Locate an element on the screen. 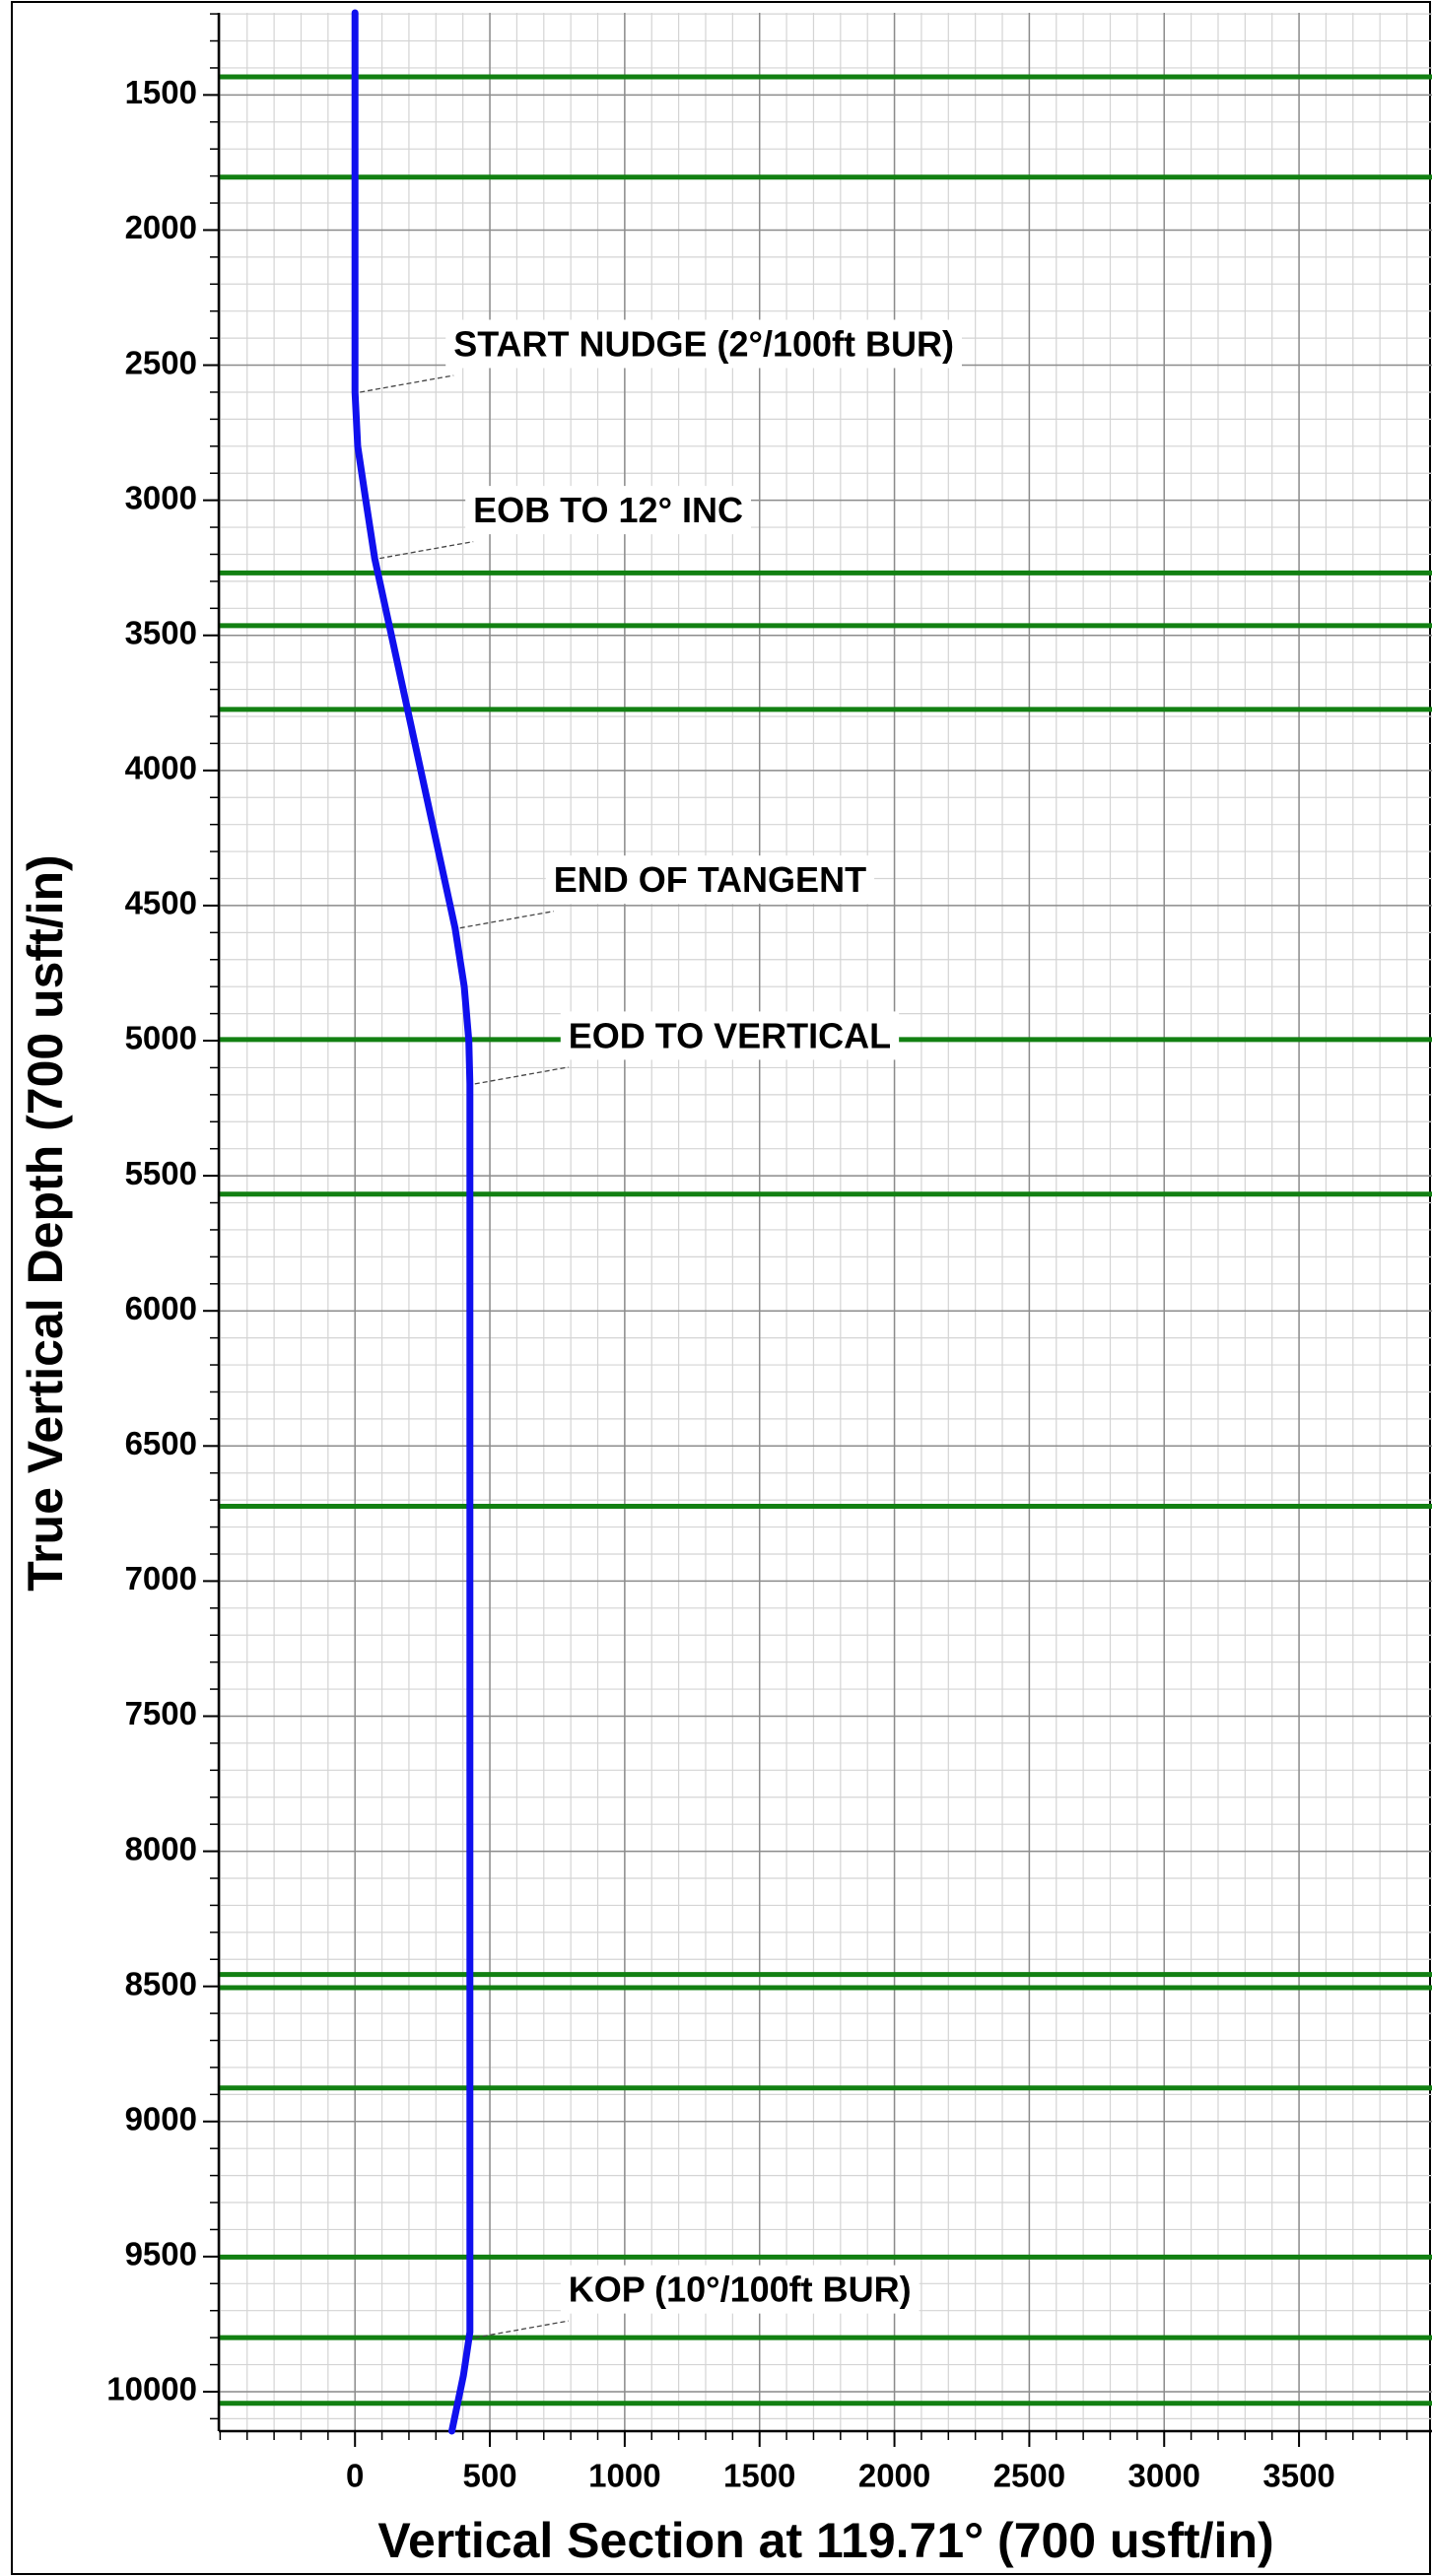  x-tick-label: 2000 is located at coordinates (894, 2476).